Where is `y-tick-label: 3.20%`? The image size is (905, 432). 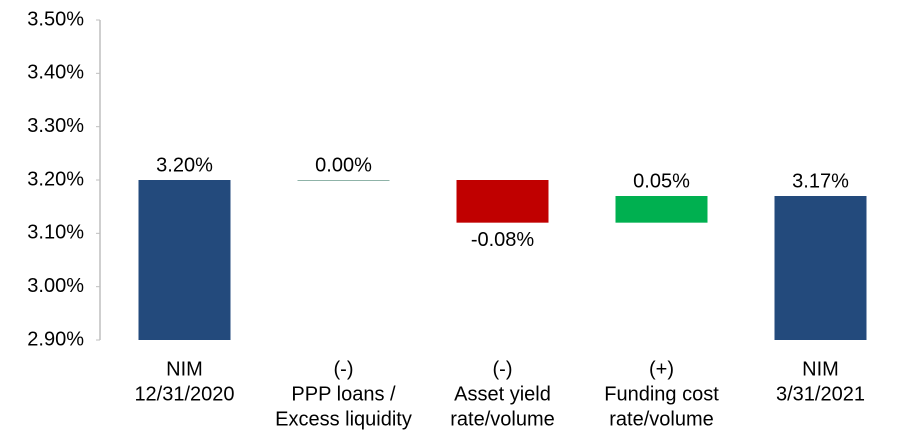 y-tick-label: 3.20% is located at coordinates (55, 179).